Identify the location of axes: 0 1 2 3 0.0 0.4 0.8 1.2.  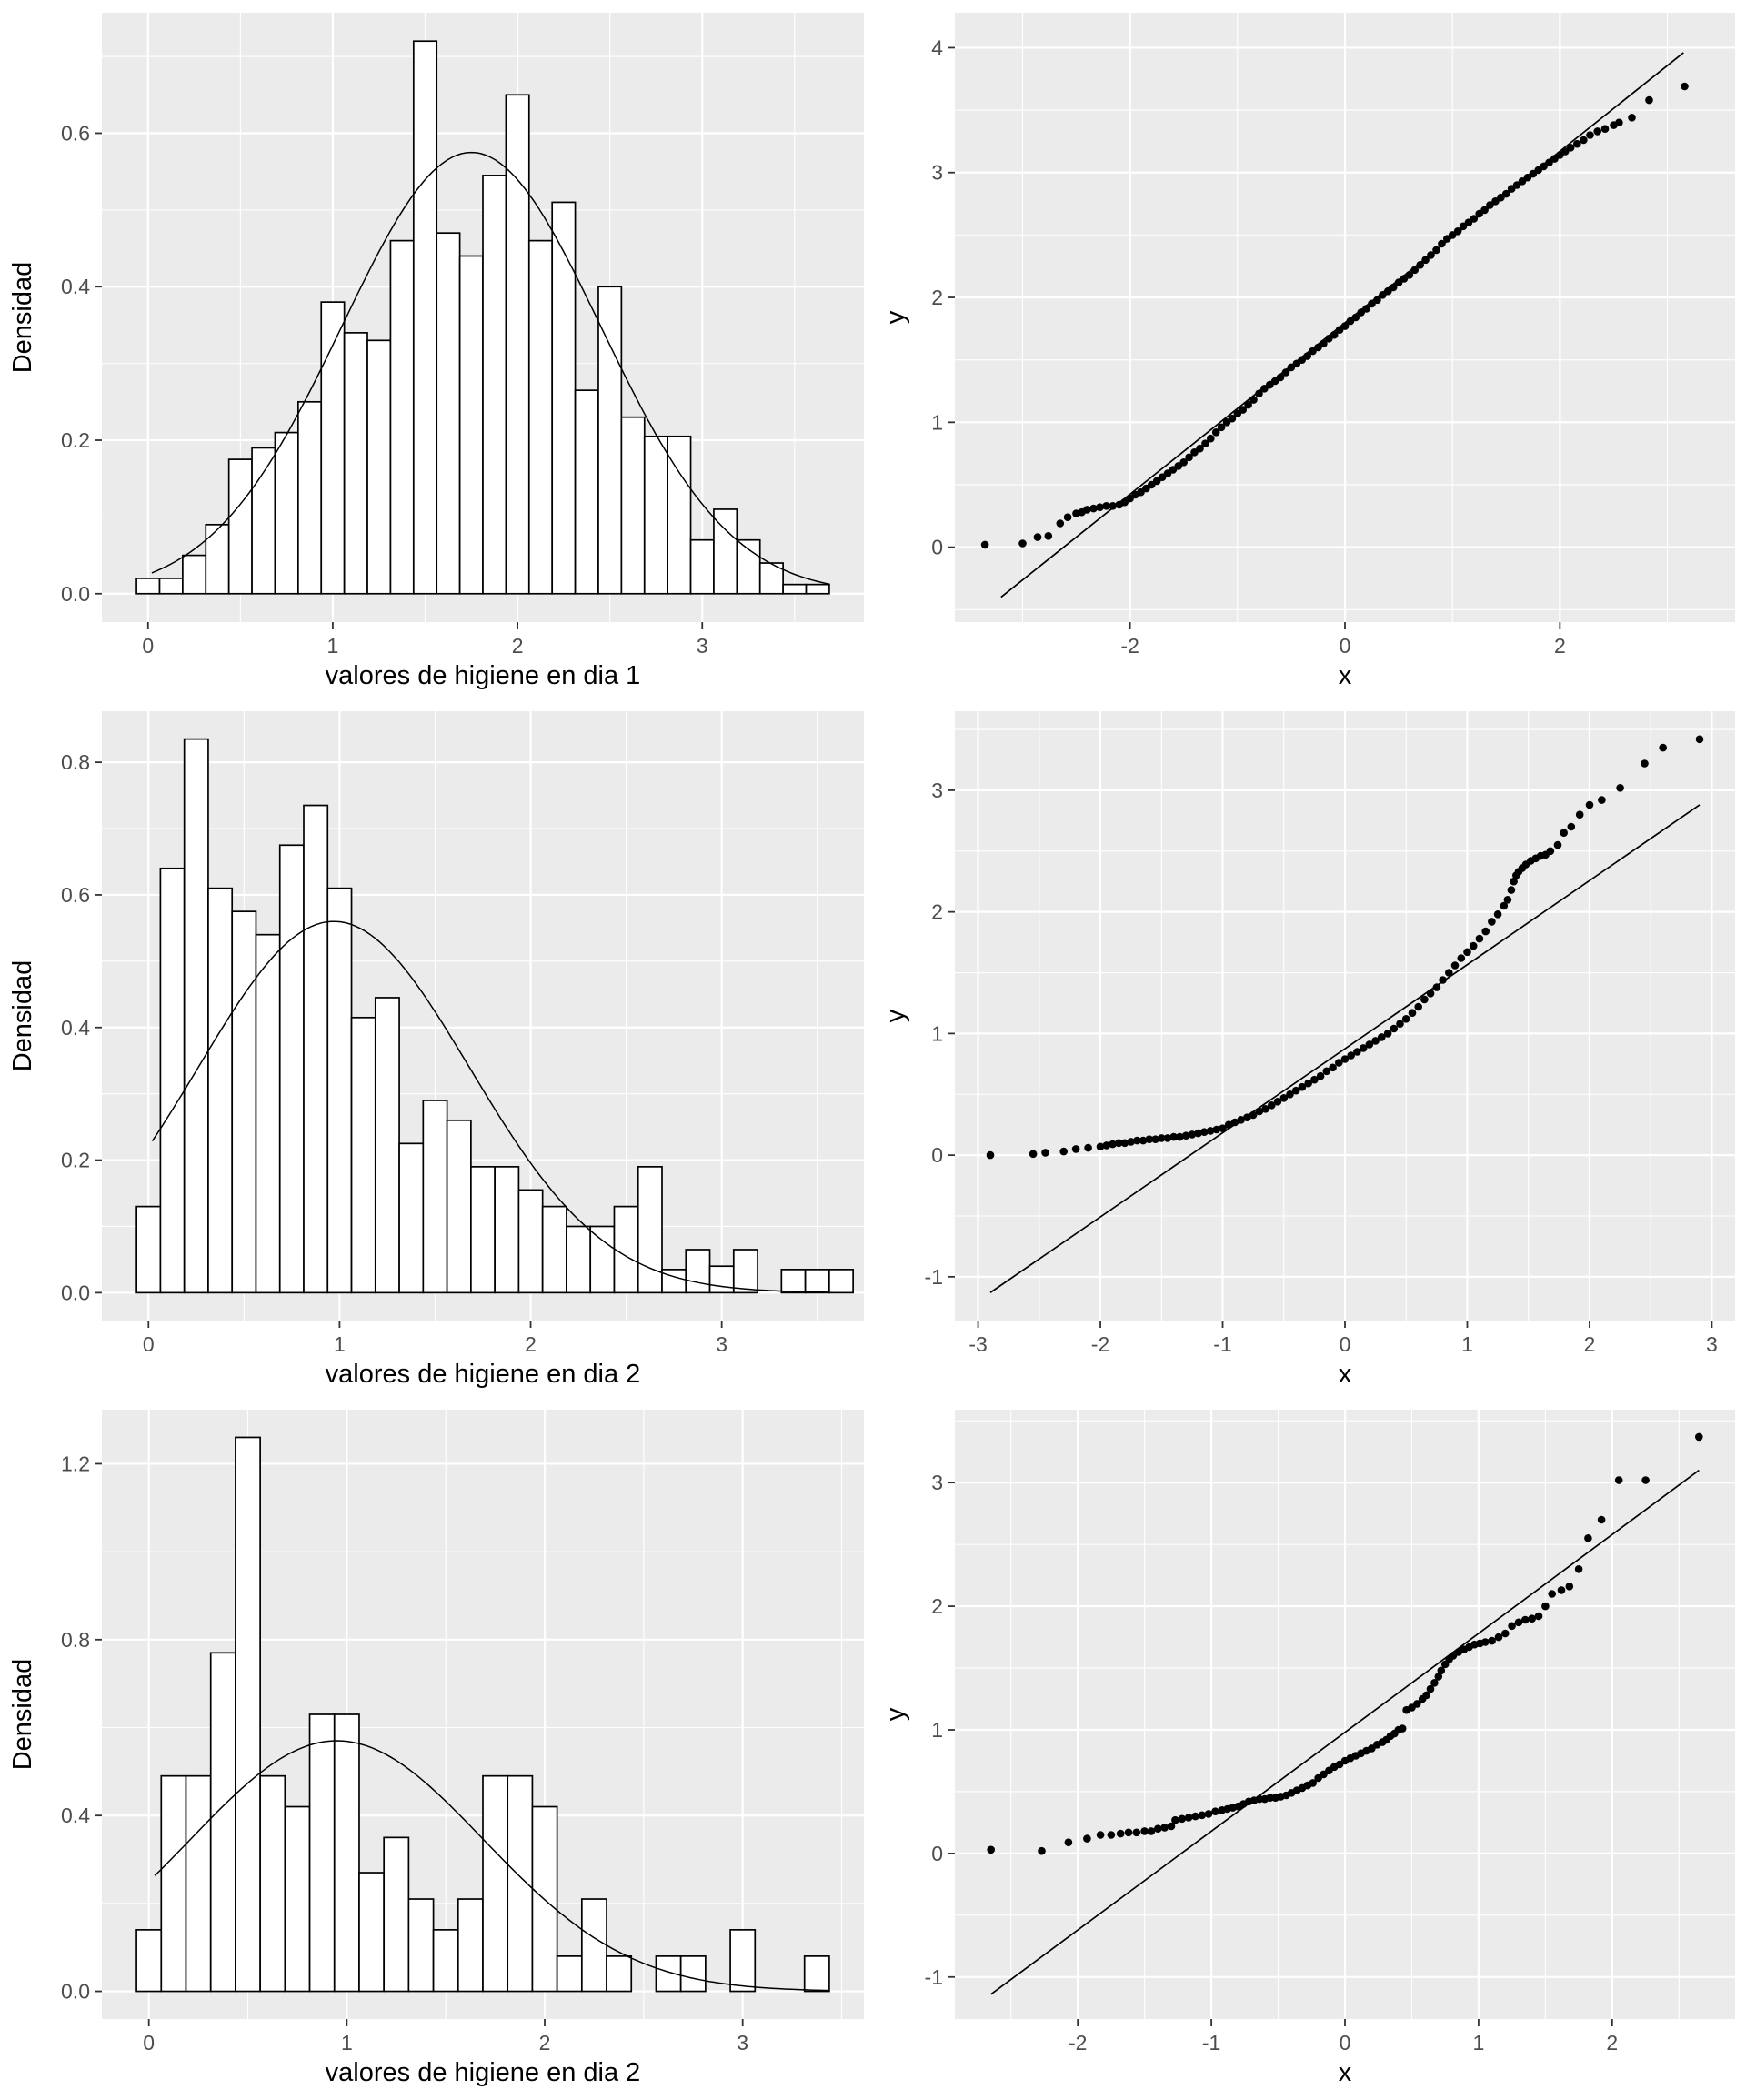
(405, 1753).